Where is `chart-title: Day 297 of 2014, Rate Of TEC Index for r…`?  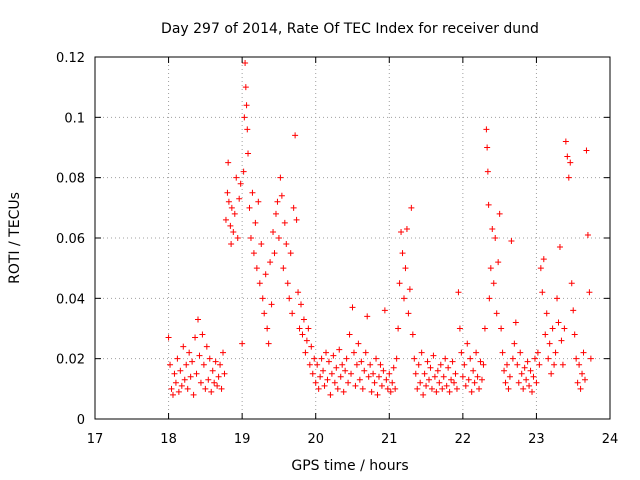 chart-title: Day 297 of 2014, Rate Of TEC Index for r… is located at coordinates (350, 29).